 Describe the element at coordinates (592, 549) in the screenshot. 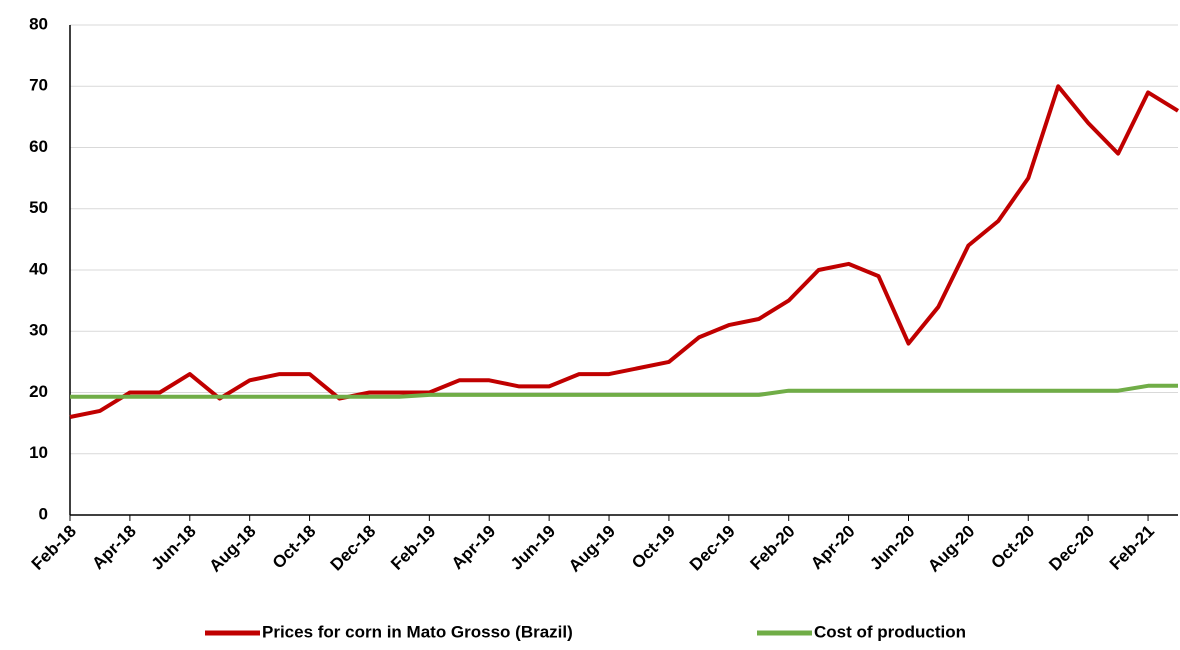

I see `x-tick-label: Aug-19` at that location.